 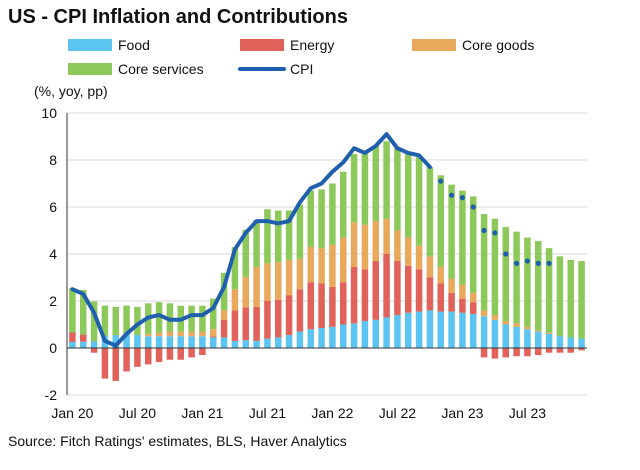 I want to click on legend-swatch-core-services, so click(x=90, y=69).